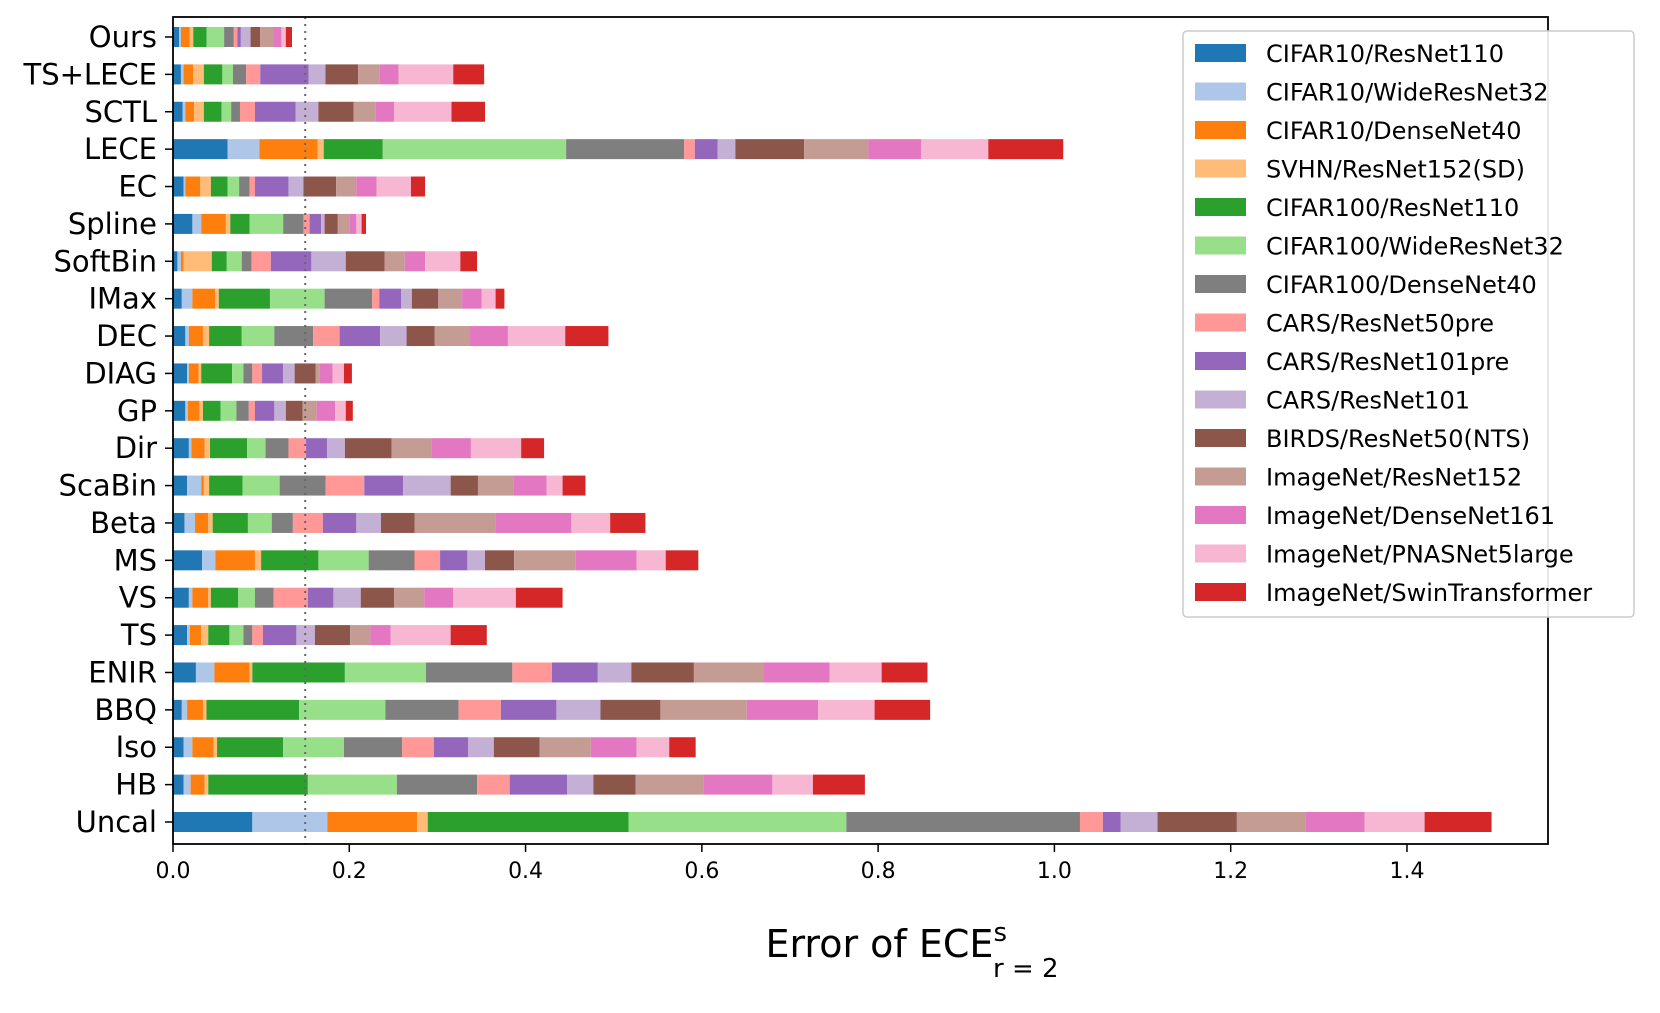 This screenshot has width=1660, height=1013. What do you see at coordinates (178, 111) in the screenshot?
I see `bar-segment-sctl-cifar10-resnet110` at bounding box center [178, 111].